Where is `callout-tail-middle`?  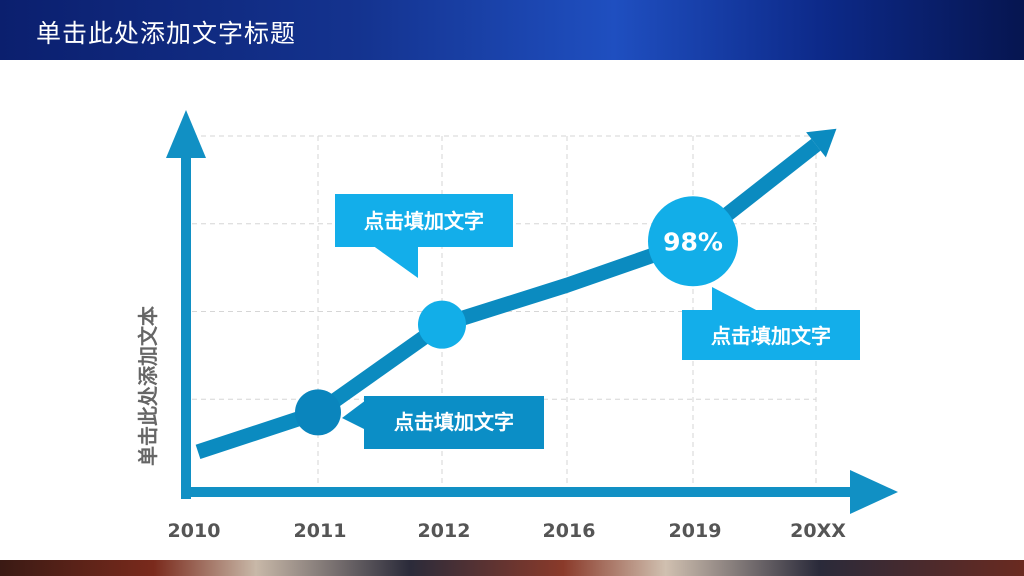
callout-tail-middle is located at coordinates (354, 415).